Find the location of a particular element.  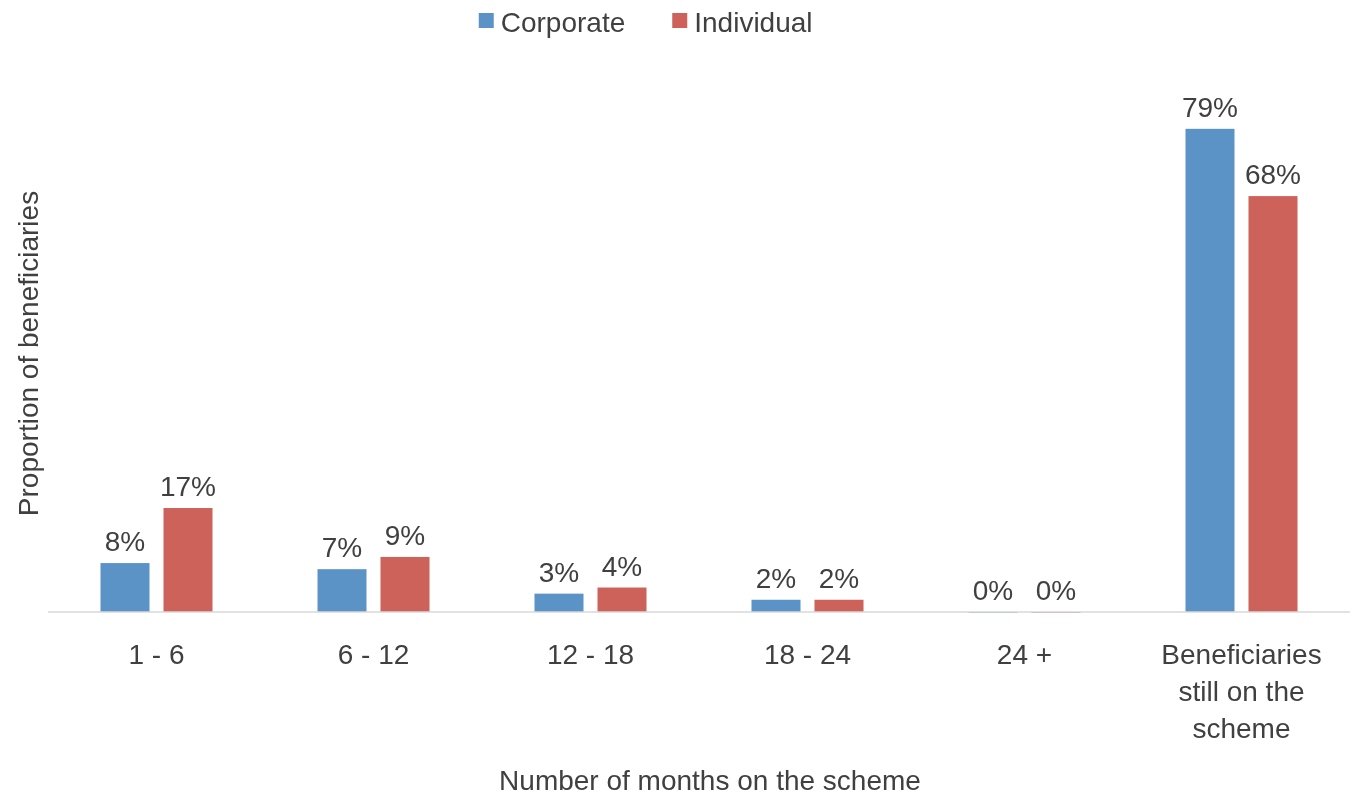

legend-label: Corporate is located at coordinates (563, 22).